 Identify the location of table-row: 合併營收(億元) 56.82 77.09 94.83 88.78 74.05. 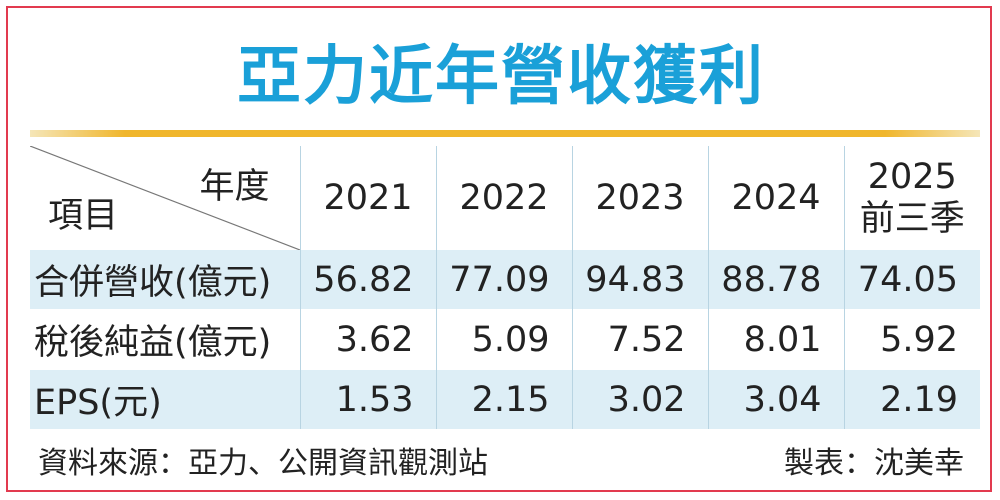
(505, 280).